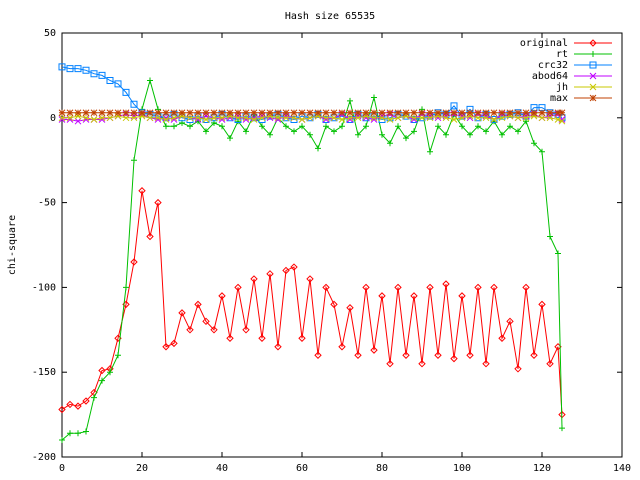 The image size is (640, 480). What do you see at coordinates (562, 87) in the screenshot?
I see `legend-label: jh` at bounding box center [562, 87].